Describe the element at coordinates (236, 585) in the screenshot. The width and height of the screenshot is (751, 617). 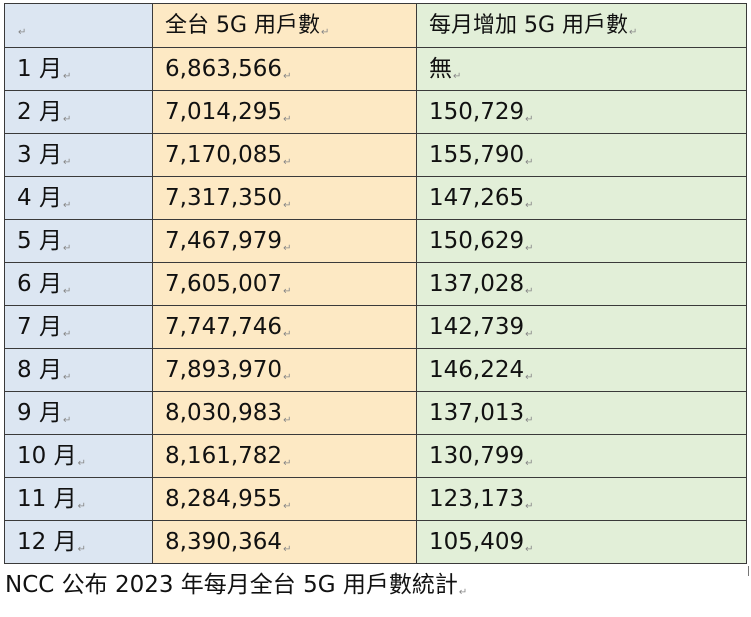
I see `table-caption: NCC 公布 2023 年每月全台 5G 用戶數統計↵` at that location.